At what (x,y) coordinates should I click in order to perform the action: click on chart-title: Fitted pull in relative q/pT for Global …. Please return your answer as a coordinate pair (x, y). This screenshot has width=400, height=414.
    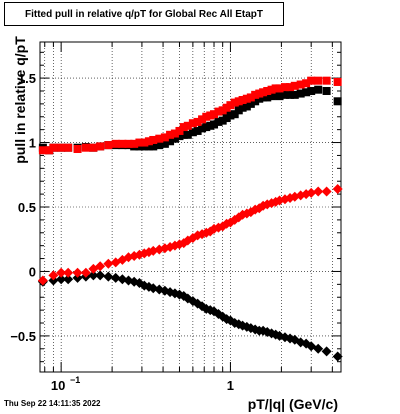
    Looking at the image, I should click on (144, 14).